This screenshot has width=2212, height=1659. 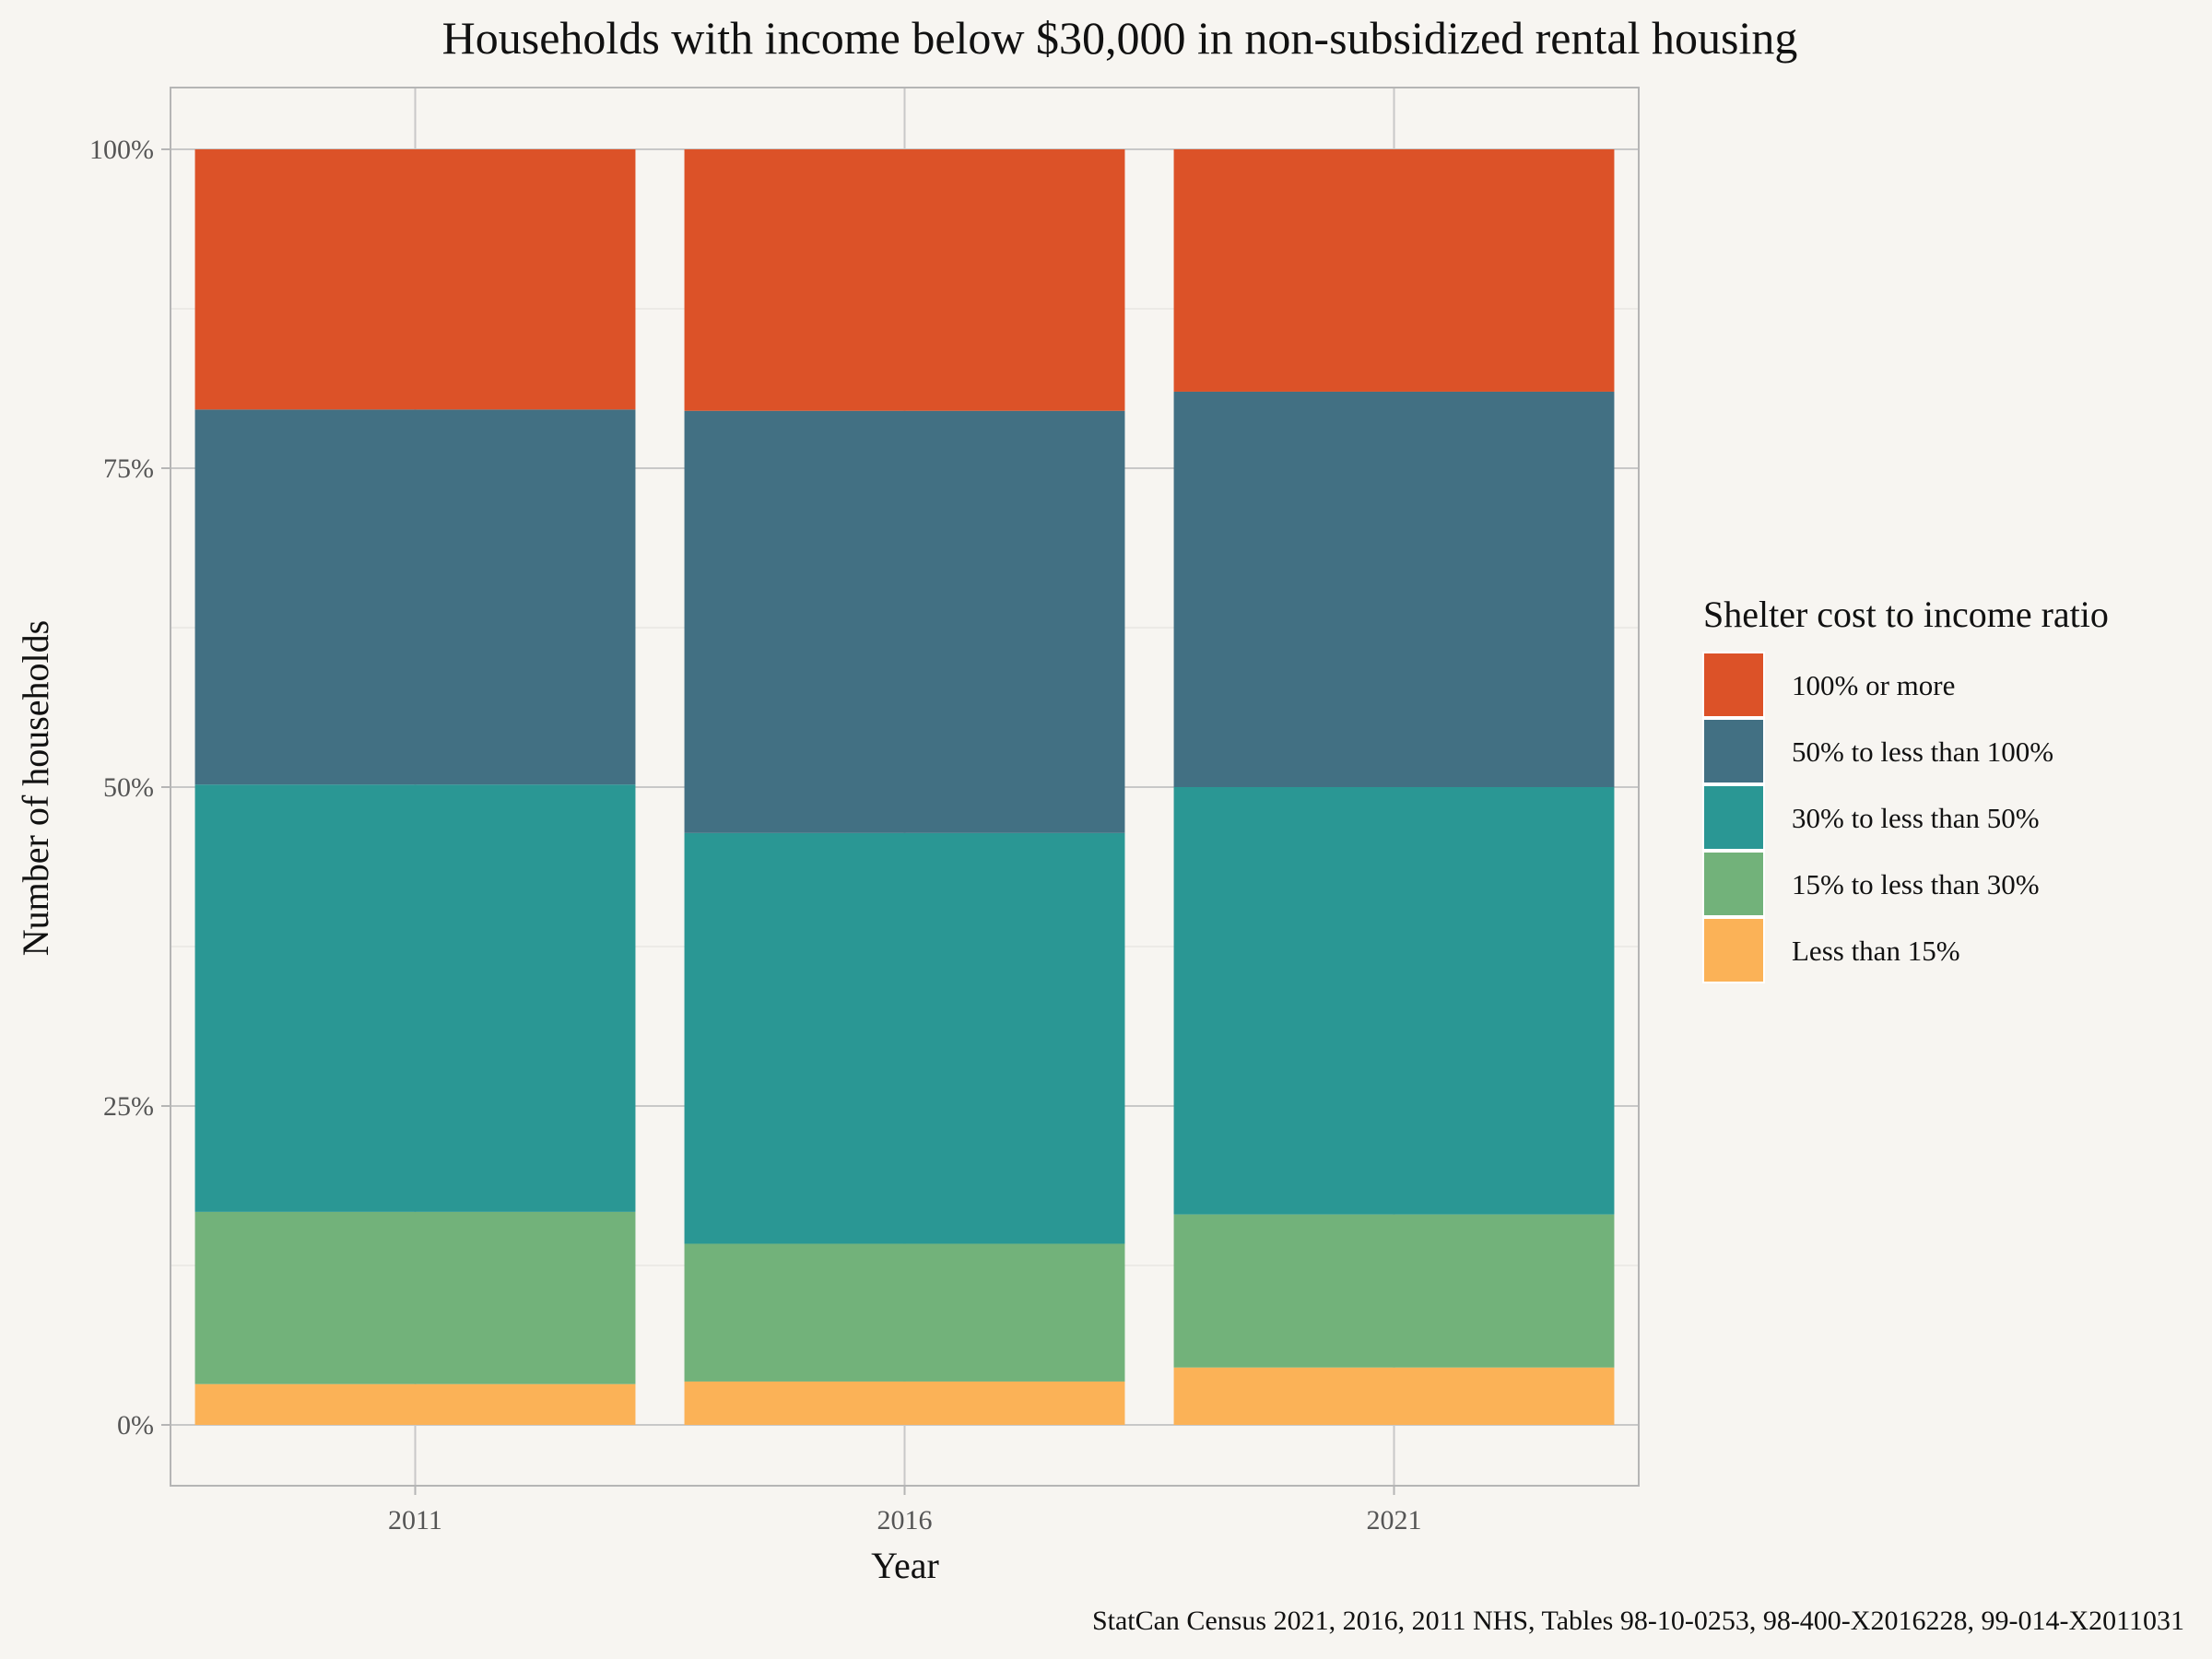 I want to click on y-tick-label: 0%, so click(x=135, y=1425).